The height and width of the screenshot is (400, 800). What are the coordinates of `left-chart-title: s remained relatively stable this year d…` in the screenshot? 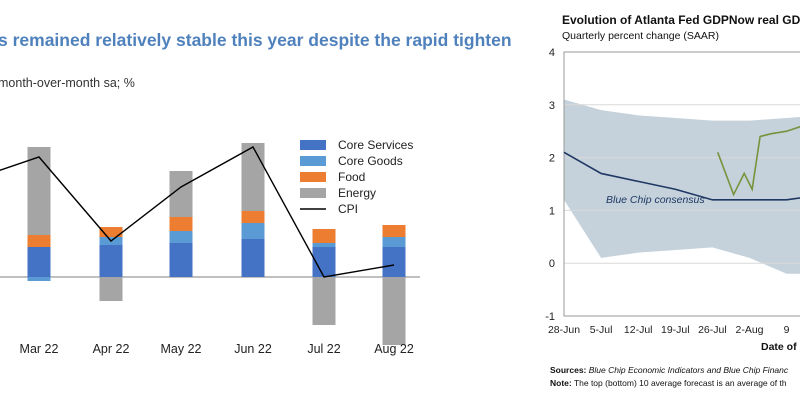 It's located at (256, 40).